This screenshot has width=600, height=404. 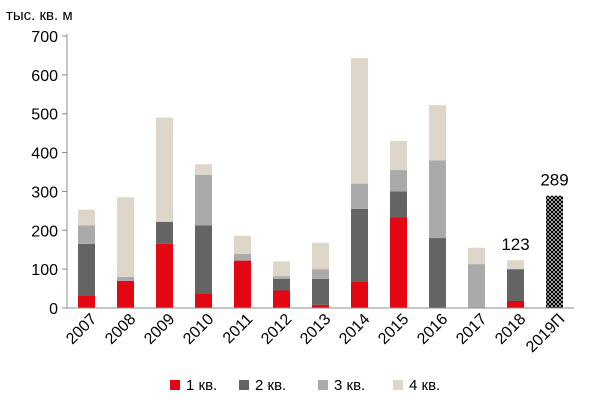 What do you see at coordinates (44, 192) in the screenshot?
I see `y-tick-label: 300` at bounding box center [44, 192].